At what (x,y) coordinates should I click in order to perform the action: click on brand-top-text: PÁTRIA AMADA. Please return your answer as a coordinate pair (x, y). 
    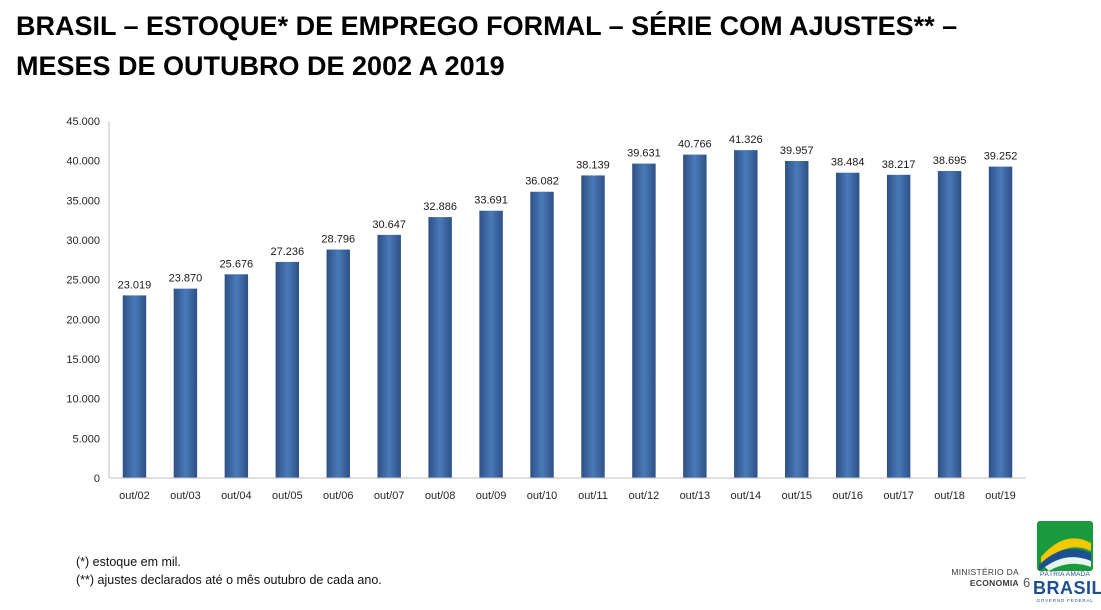
    Looking at the image, I should click on (1065, 574).